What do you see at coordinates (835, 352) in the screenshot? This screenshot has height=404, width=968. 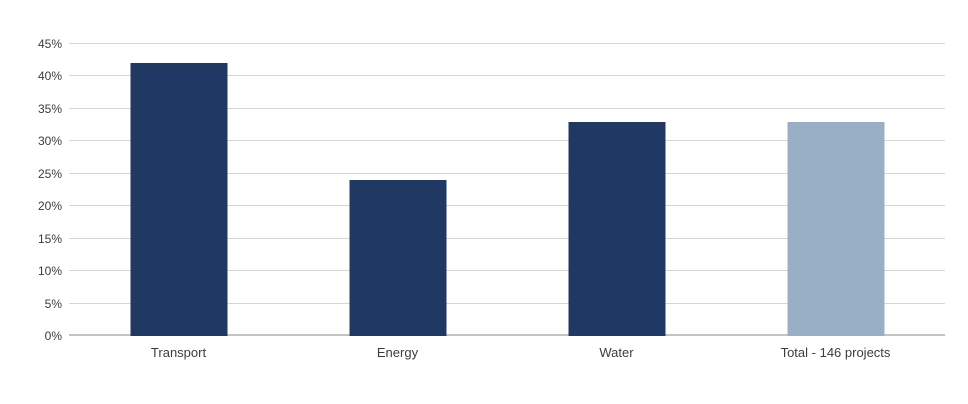 I see `x-category-label: Total - 146 projects` at bounding box center [835, 352].